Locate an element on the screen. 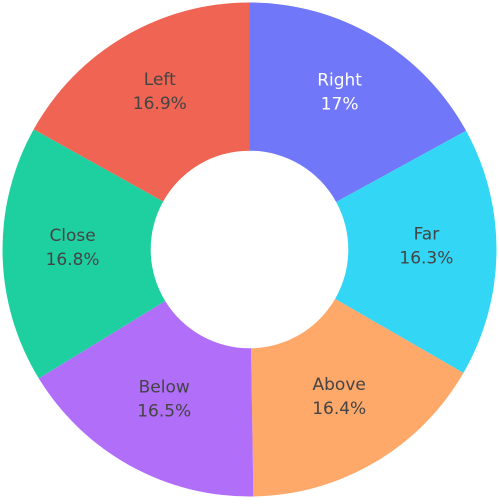 This screenshot has width=499, height=504. slice-name-close: Close is located at coordinates (72, 236).